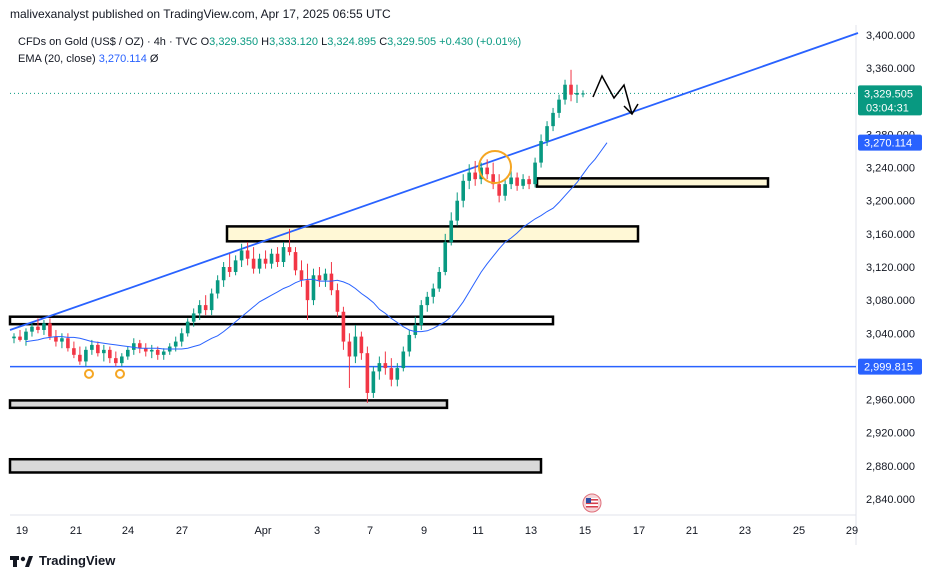 This screenshot has height=579, width=939. What do you see at coordinates (120, 373) in the screenshot?
I see `low-marker-circle` at bounding box center [120, 373].